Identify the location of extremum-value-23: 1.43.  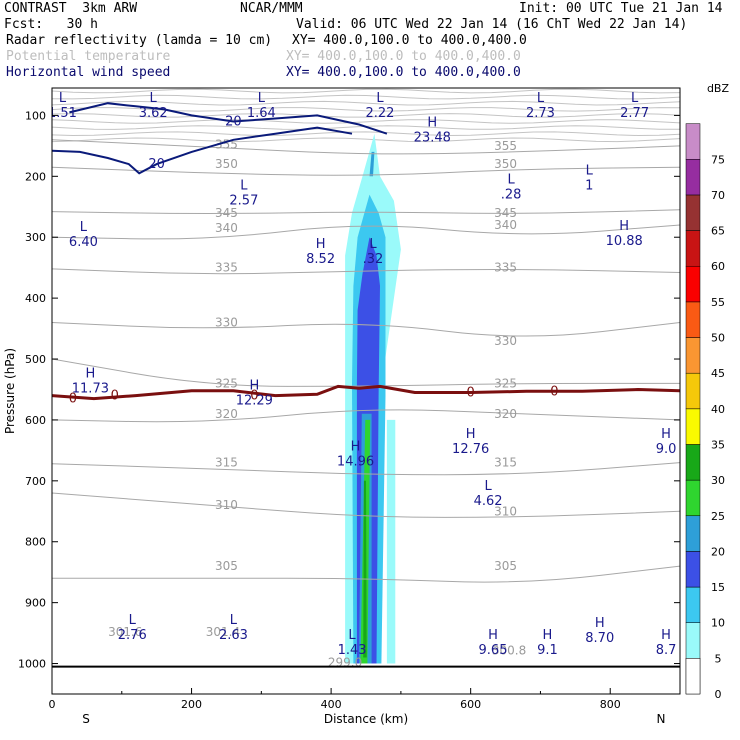
(352, 650).